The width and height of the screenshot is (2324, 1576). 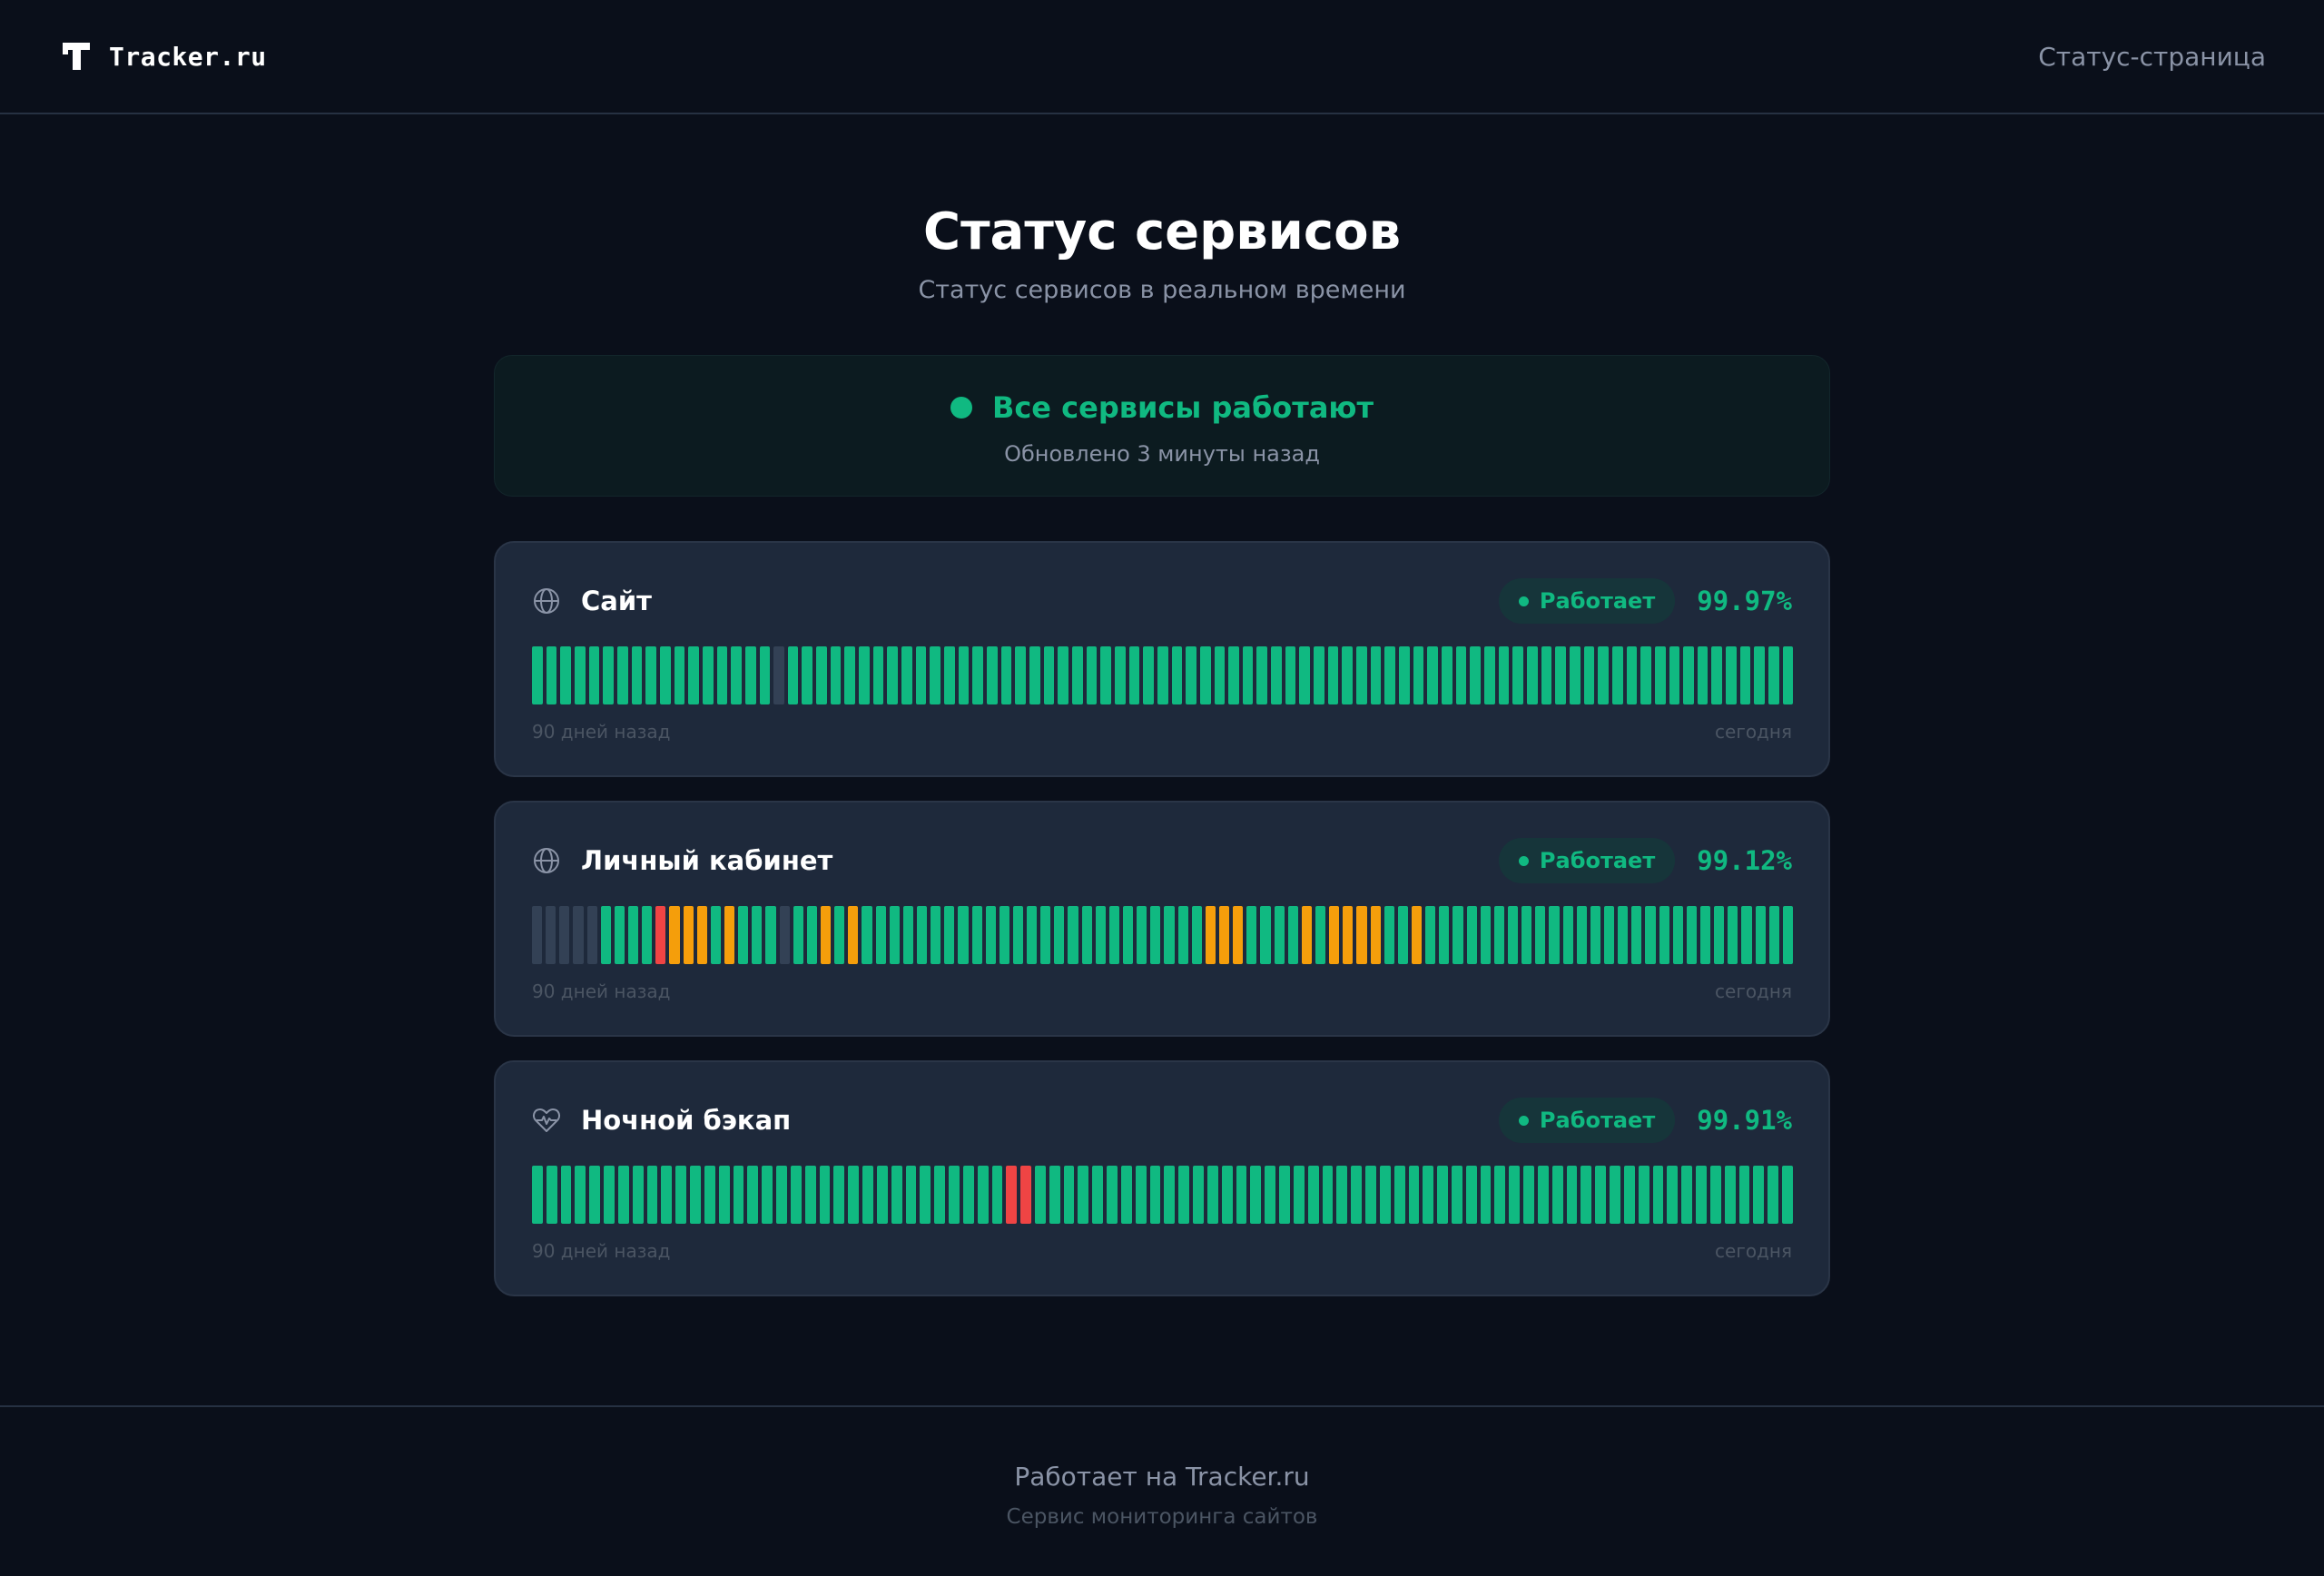 I want to click on brand: Tracker.ru, so click(x=164, y=57).